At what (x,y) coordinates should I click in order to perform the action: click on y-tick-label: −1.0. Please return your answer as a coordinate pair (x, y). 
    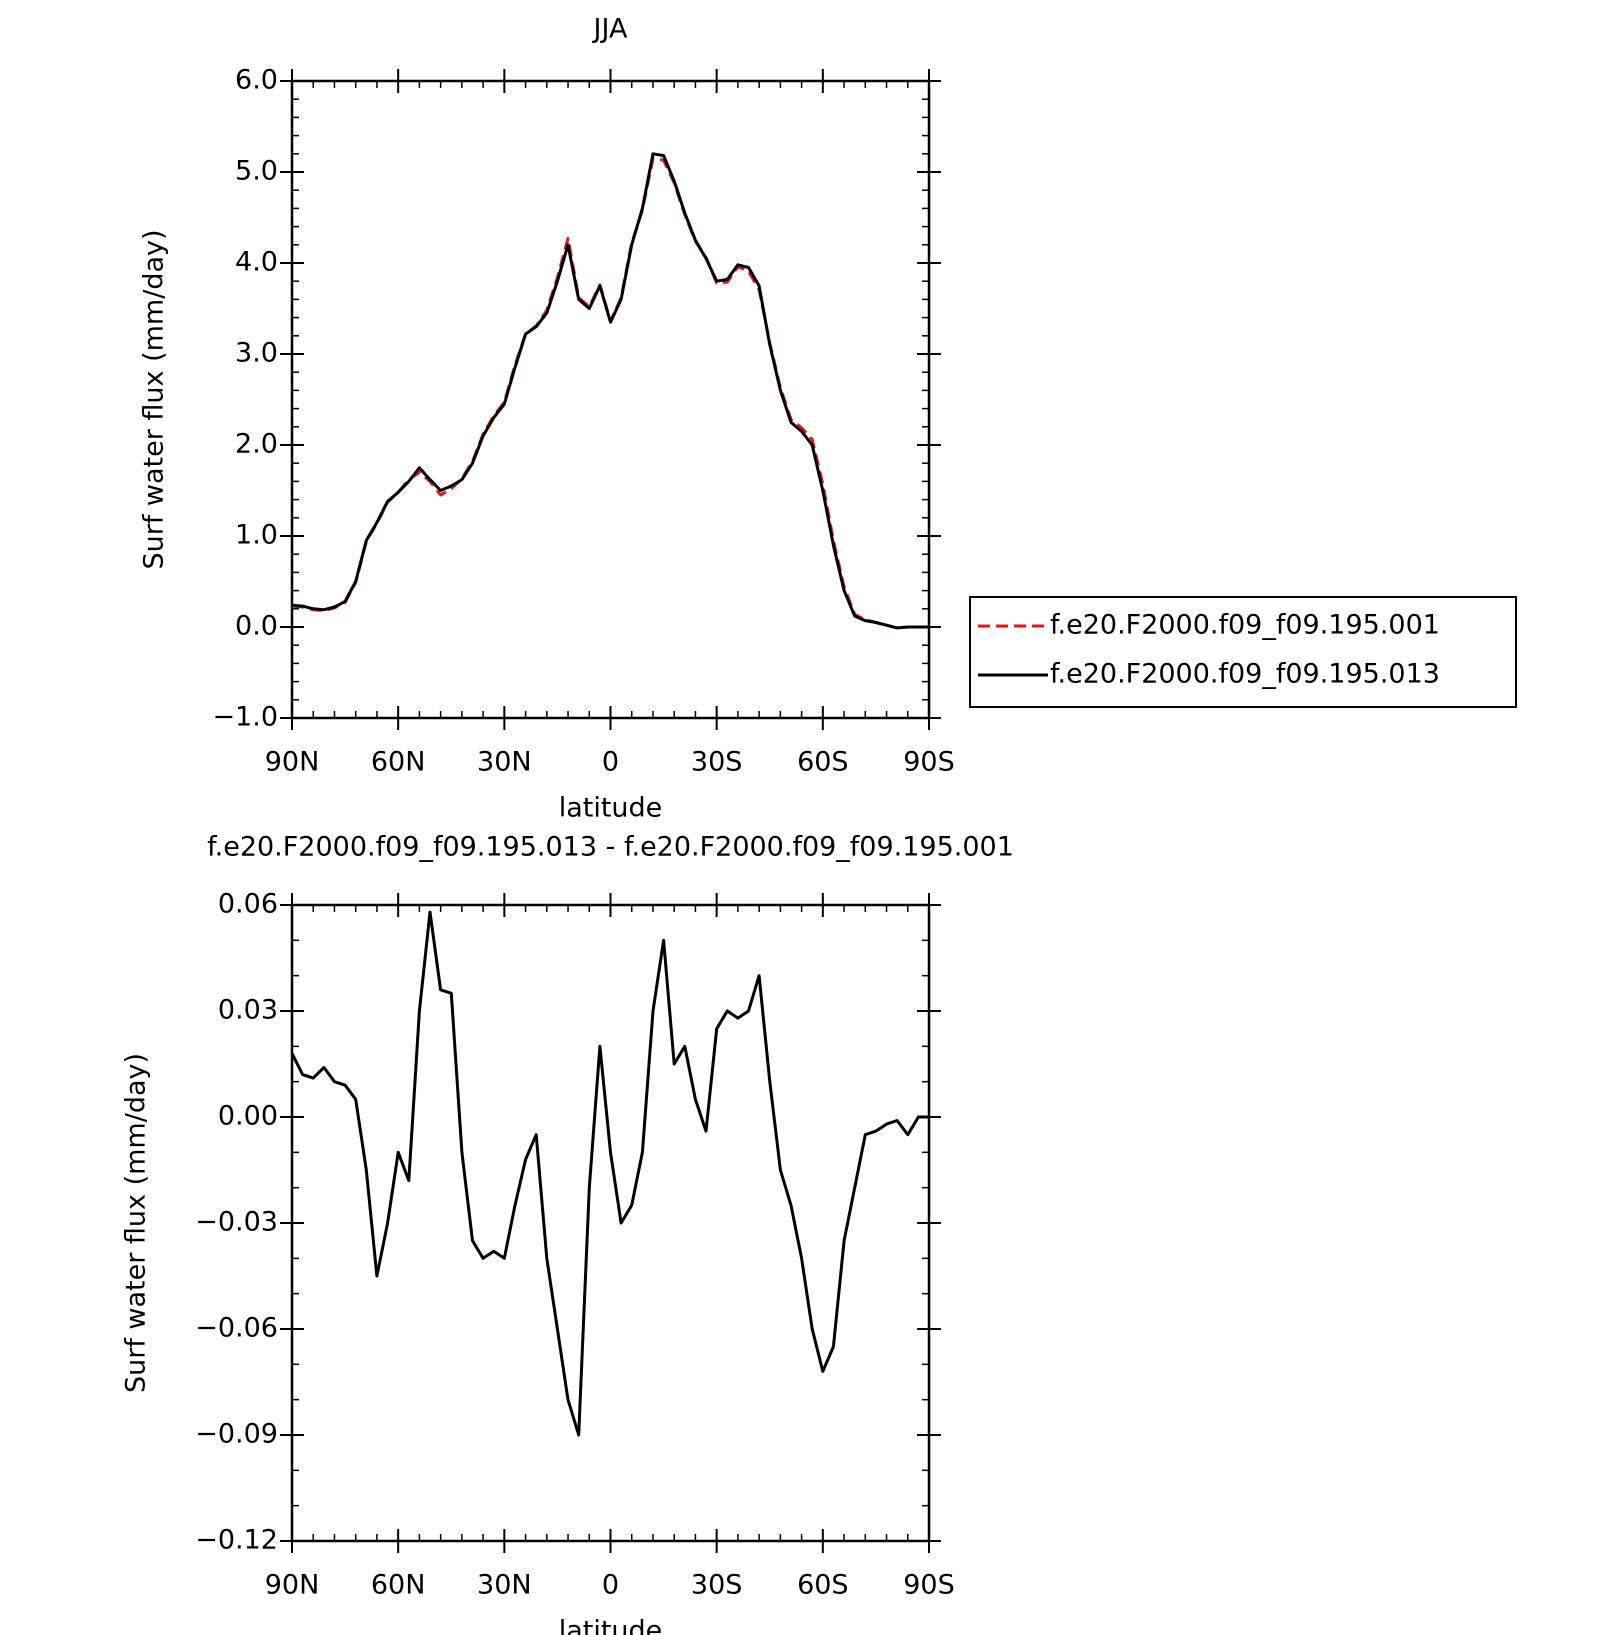
    Looking at the image, I should click on (245, 717).